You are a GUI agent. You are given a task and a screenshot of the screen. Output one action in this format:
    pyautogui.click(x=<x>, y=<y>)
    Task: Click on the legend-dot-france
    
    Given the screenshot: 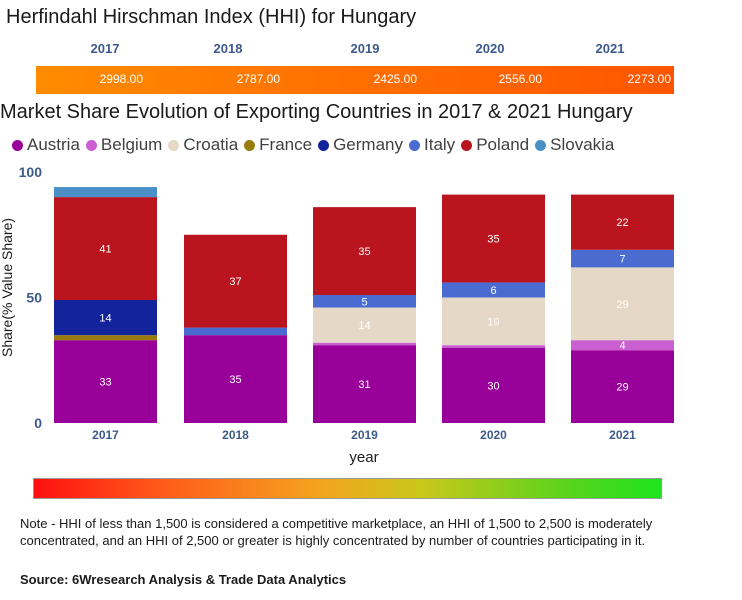 What is the action you would take?
    pyautogui.click(x=250, y=145)
    